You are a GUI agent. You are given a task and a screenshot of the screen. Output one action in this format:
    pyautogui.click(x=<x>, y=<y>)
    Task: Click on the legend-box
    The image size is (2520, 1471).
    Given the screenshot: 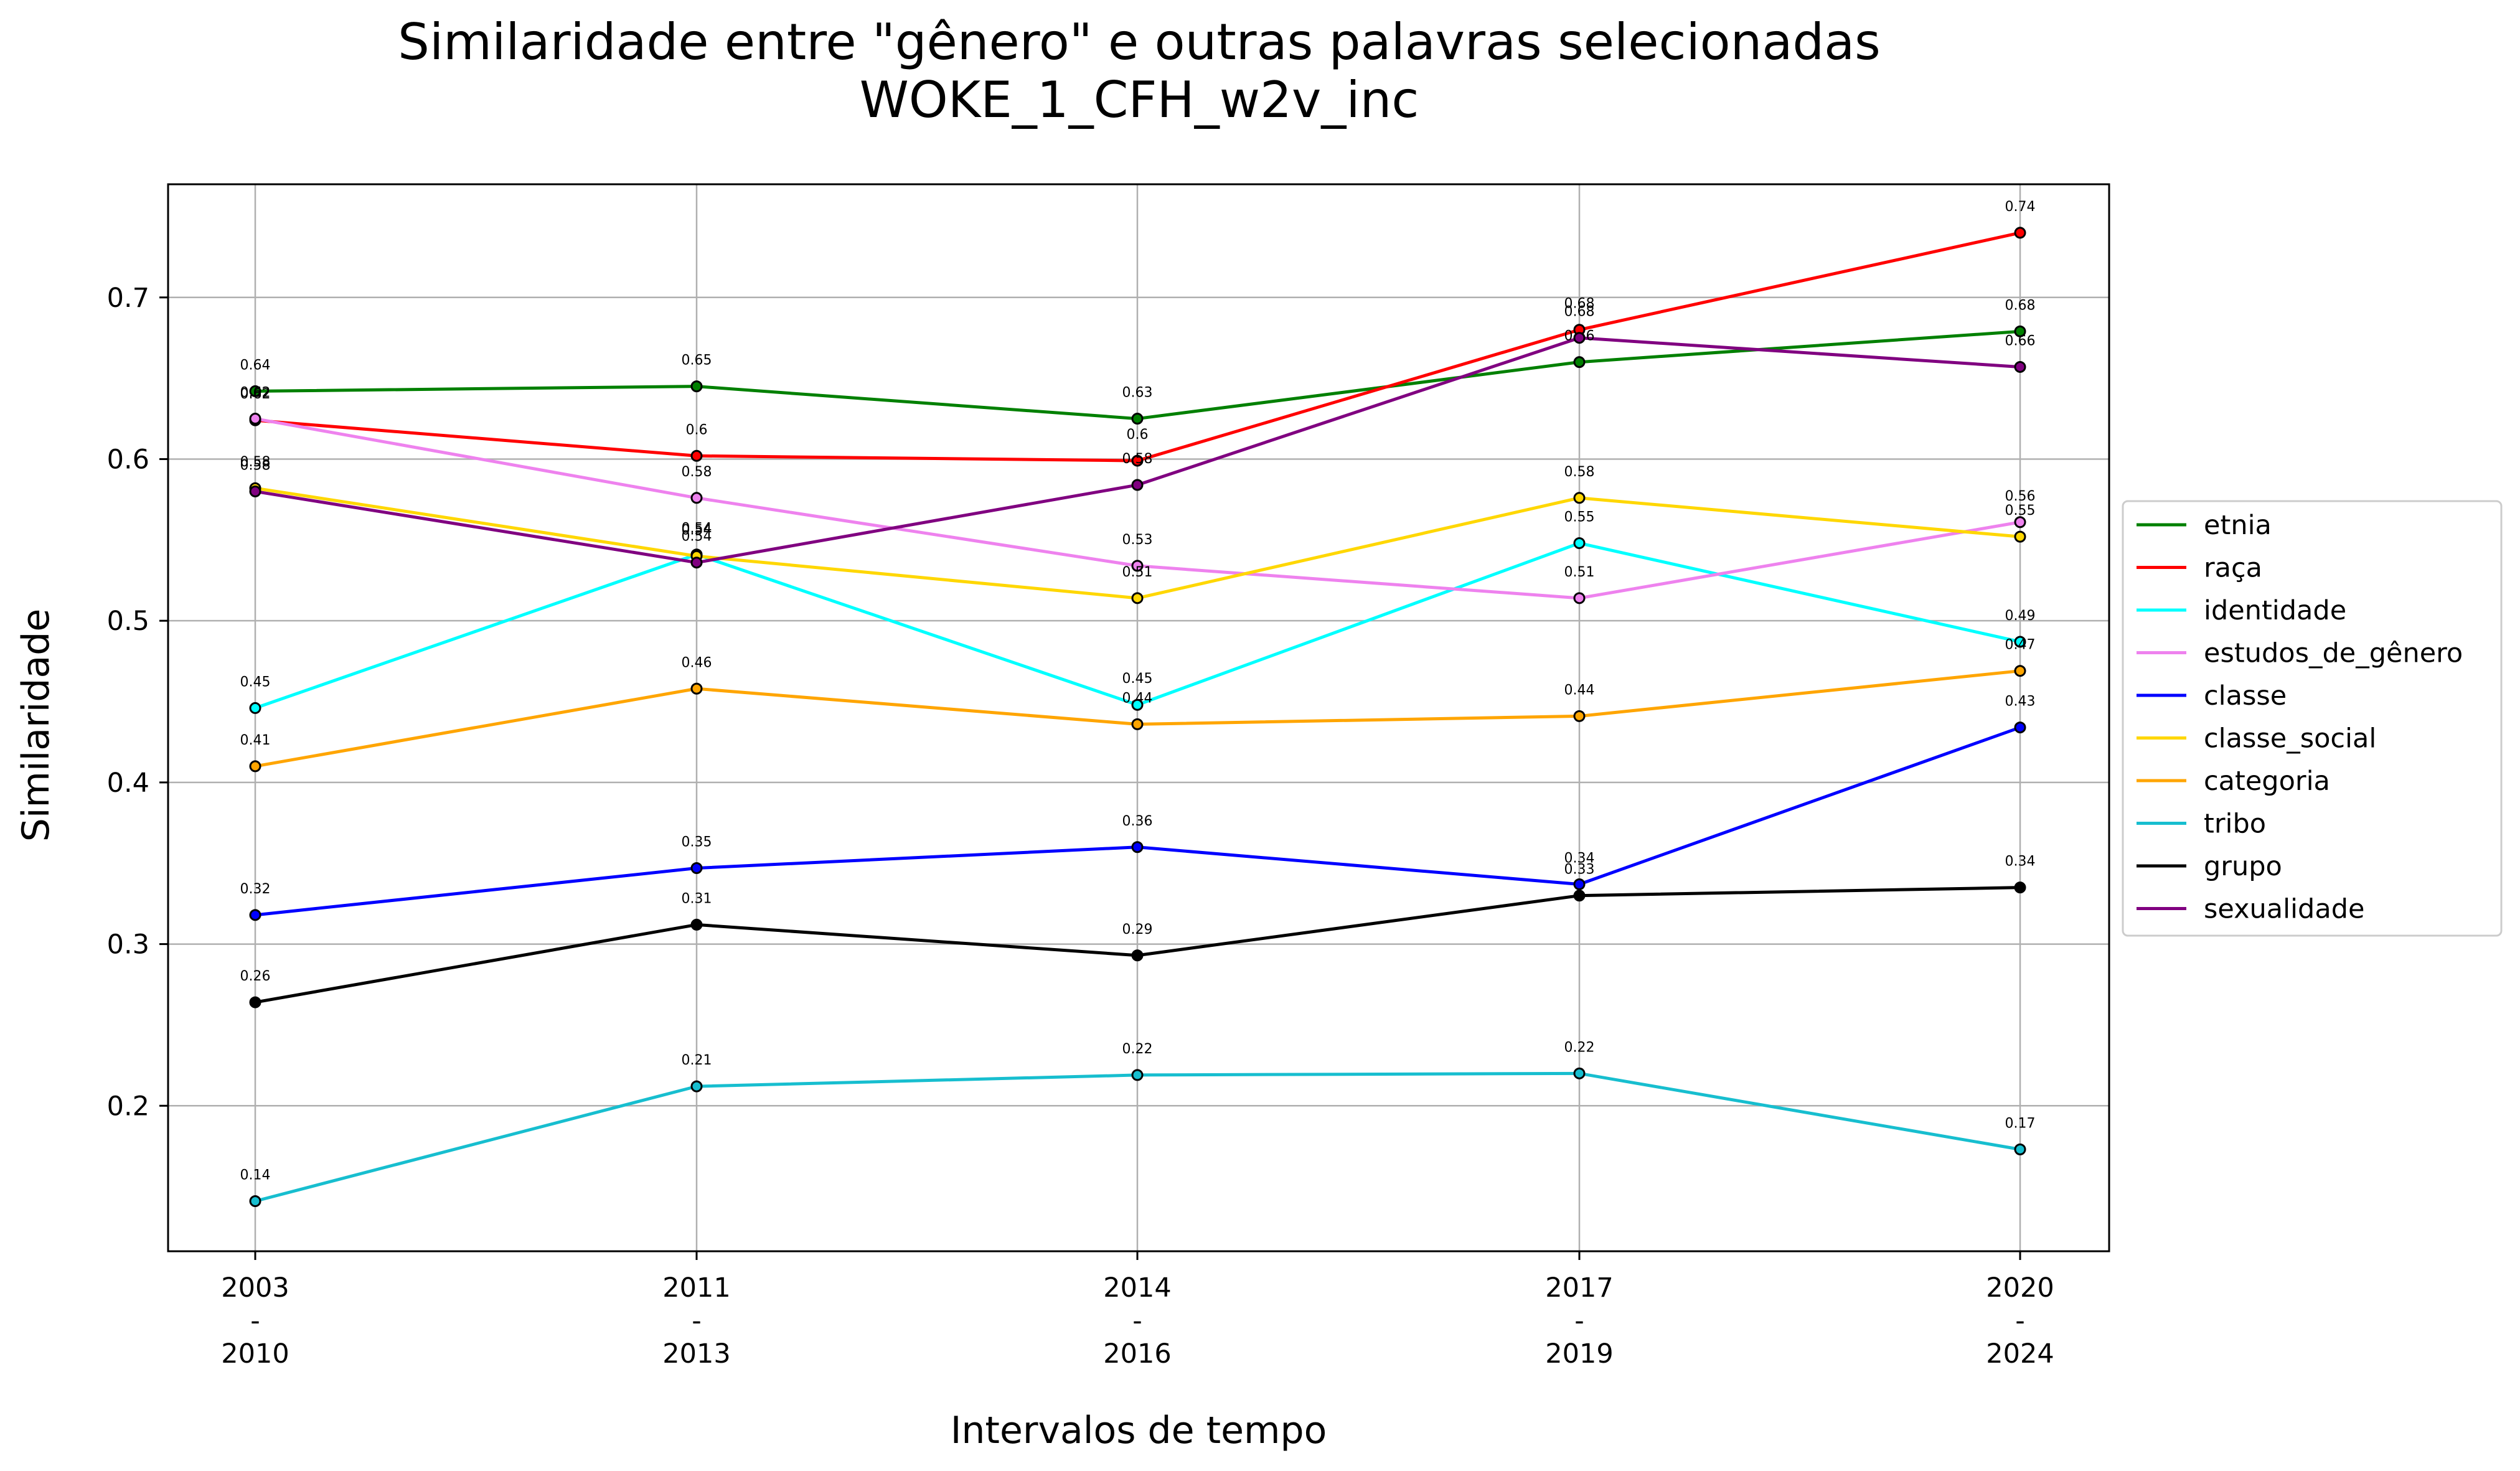 What is the action you would take?
    pyautogui.click(x=2312, y=718)
    